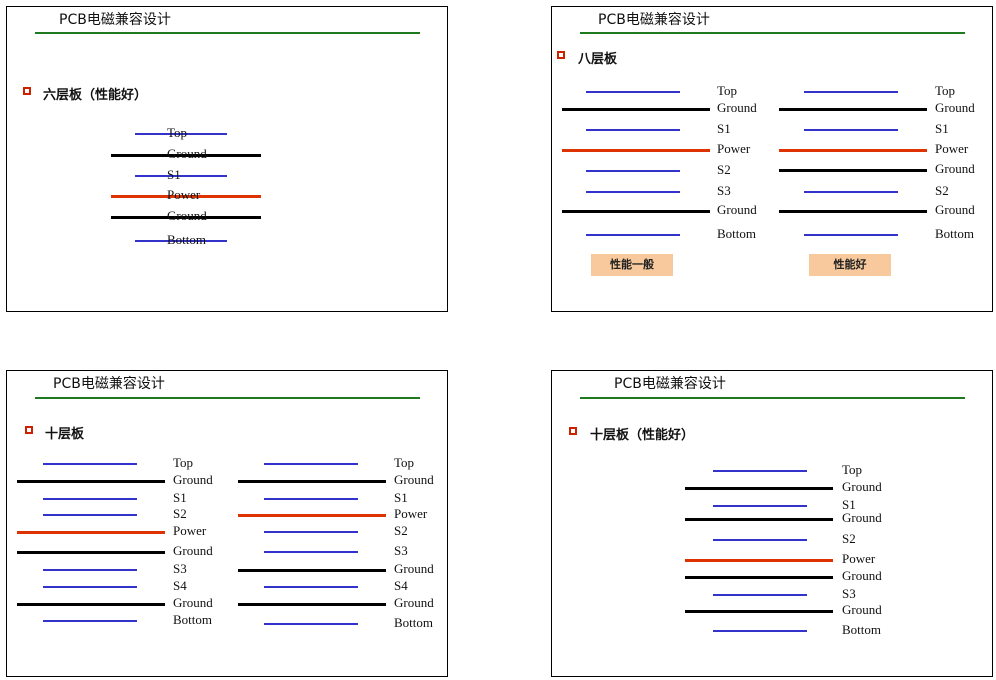 The height and width of the screenshot is (680, 996). I want to click on performance-badge: 性能一般, so click(632, 265).